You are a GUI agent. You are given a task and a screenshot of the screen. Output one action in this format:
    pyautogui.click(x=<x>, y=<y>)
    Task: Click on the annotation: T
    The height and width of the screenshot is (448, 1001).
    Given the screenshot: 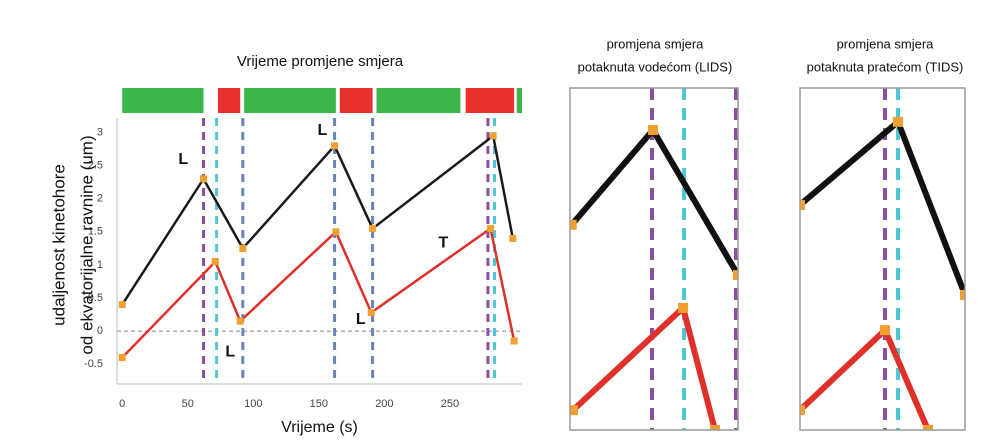 What is the action you would take?
    pyautogui.click(x=443, y=242)
    